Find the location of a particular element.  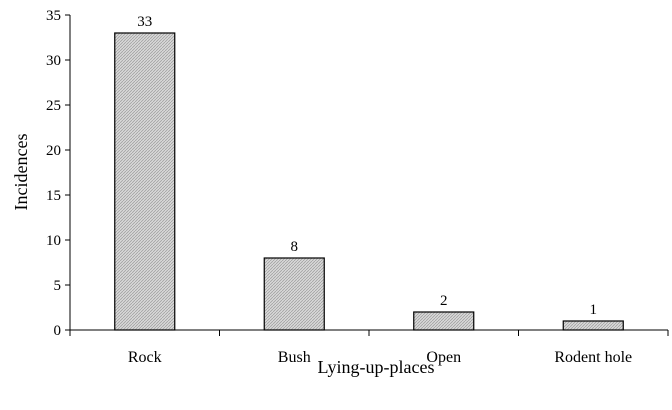

bar-bush is located at coordinates (294, 294).